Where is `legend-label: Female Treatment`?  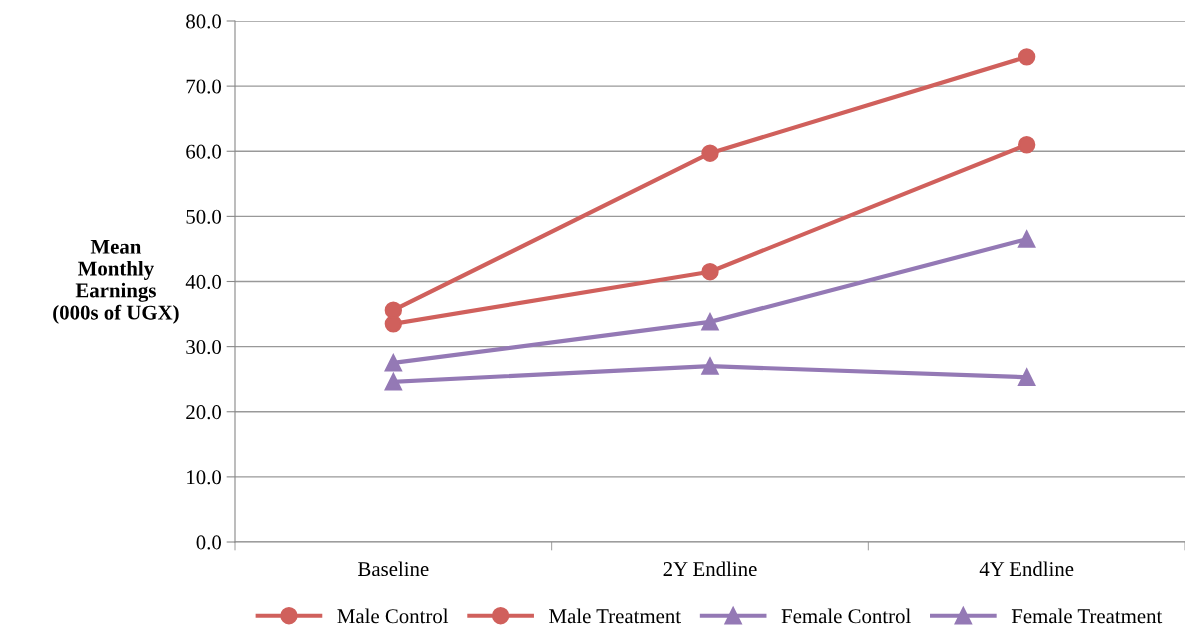 legend-label: Female Treatment is located at coordinates (1087, 616).